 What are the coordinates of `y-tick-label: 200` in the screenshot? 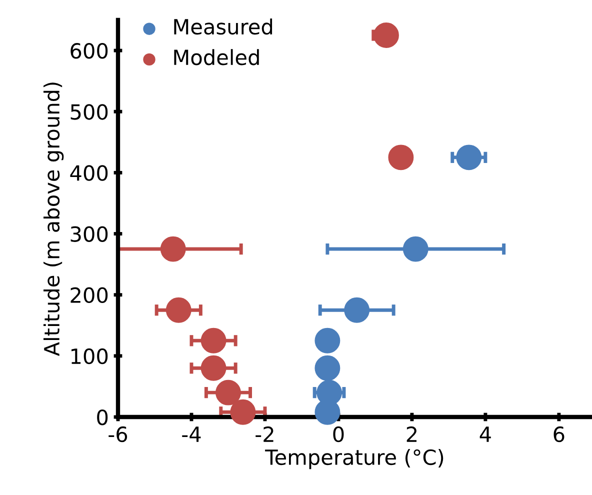 It's located at (89, 295).